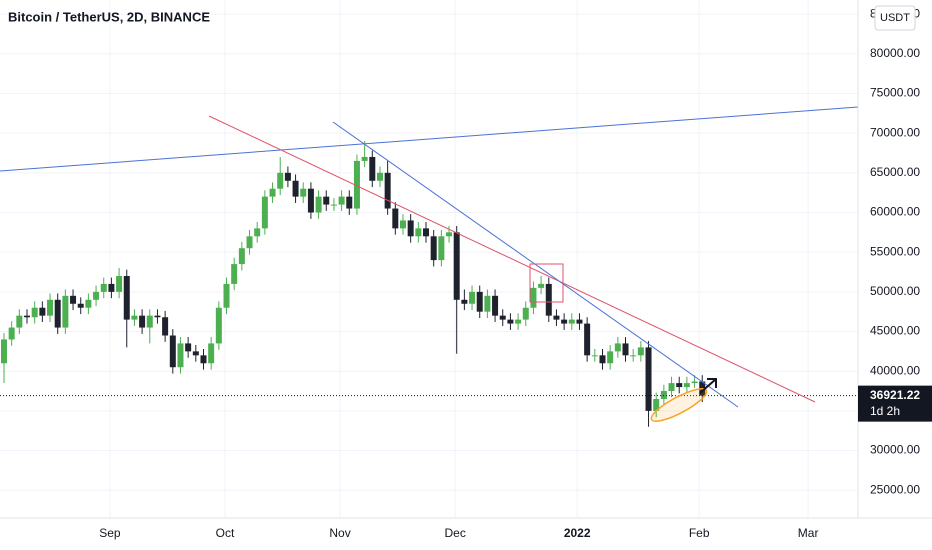 This screenshot has width=932, height=550. I want to click on y-tick-label: 30000.00, so click(895, 450).